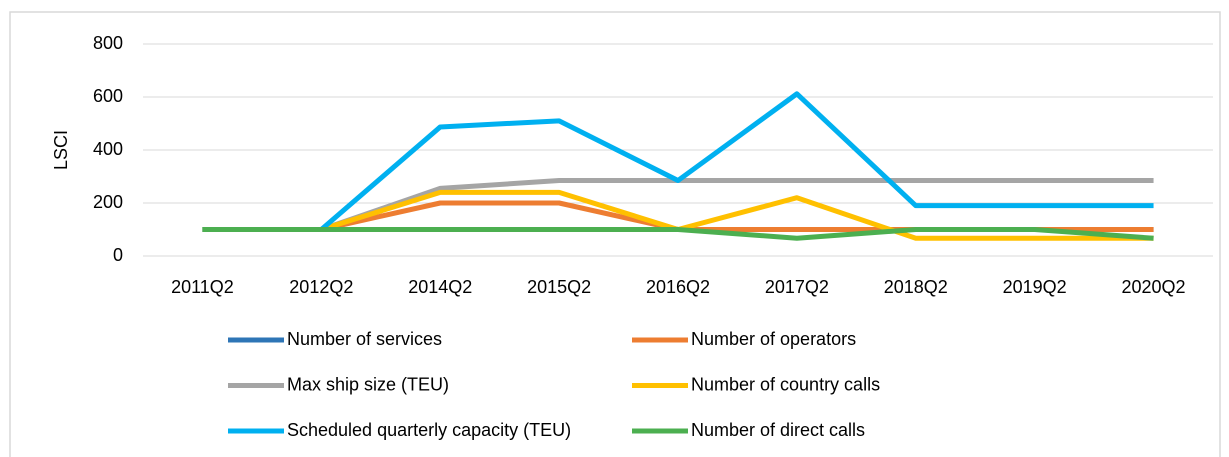  Describe the element at coordinates (559, 287) in the screenshot. I see `x-tick-label: 2015Q2` at that location.